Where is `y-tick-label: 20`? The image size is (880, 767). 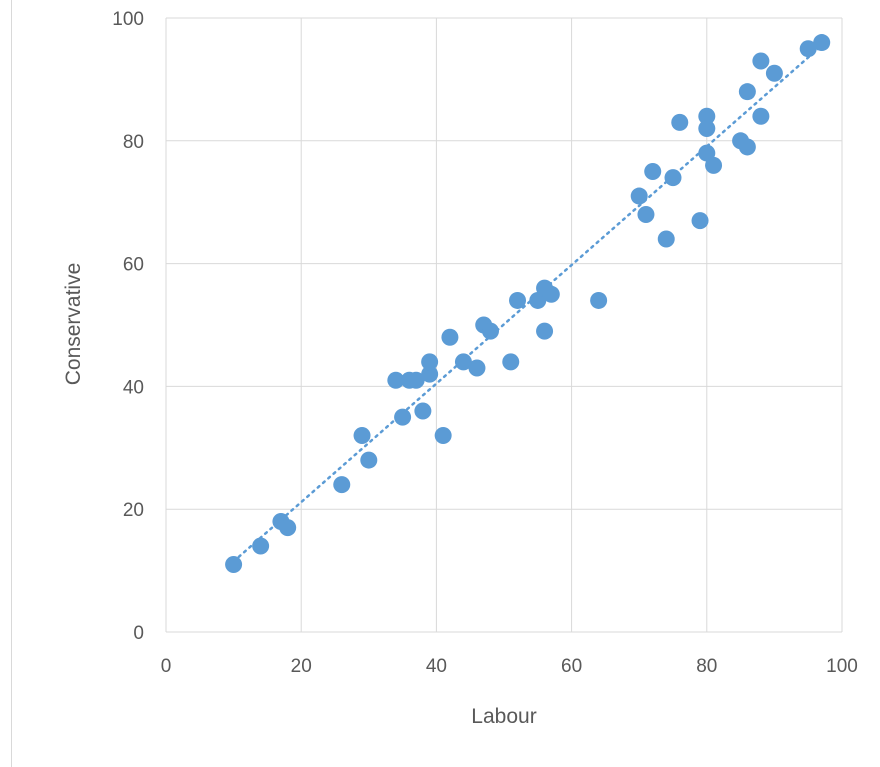 y-tick-label: 20 is located at coordinates (133, 510).